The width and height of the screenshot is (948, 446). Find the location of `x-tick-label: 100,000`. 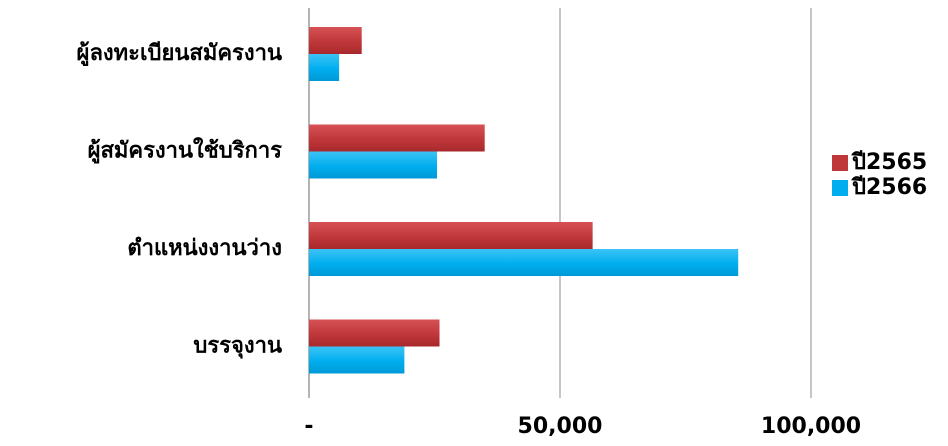

x-tick-label: 100,000 is located at coordinates (811, 426).